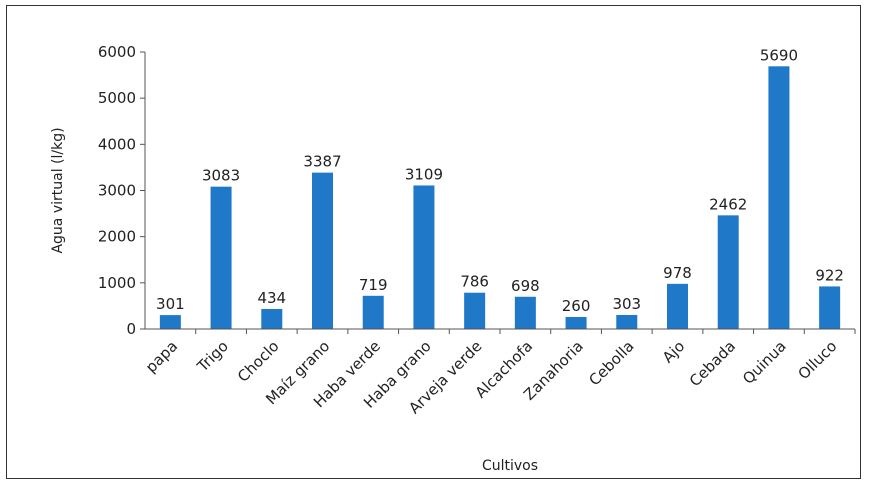  What do you see at coordinates (271, 298) in the screenshot?
I see `bar-value-label: 434` at bounding box center [271, 298].